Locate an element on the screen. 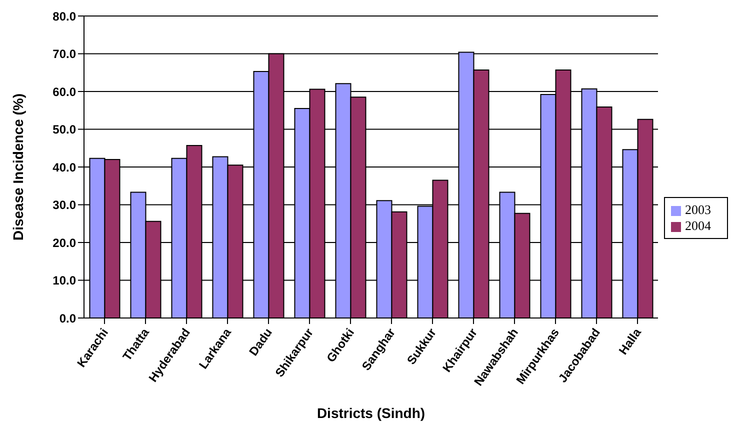 Image resolution: width=740 pixels, height=436 pixels. x-axis-title: Districts (Sindh) is located at coordinates (371, 413).